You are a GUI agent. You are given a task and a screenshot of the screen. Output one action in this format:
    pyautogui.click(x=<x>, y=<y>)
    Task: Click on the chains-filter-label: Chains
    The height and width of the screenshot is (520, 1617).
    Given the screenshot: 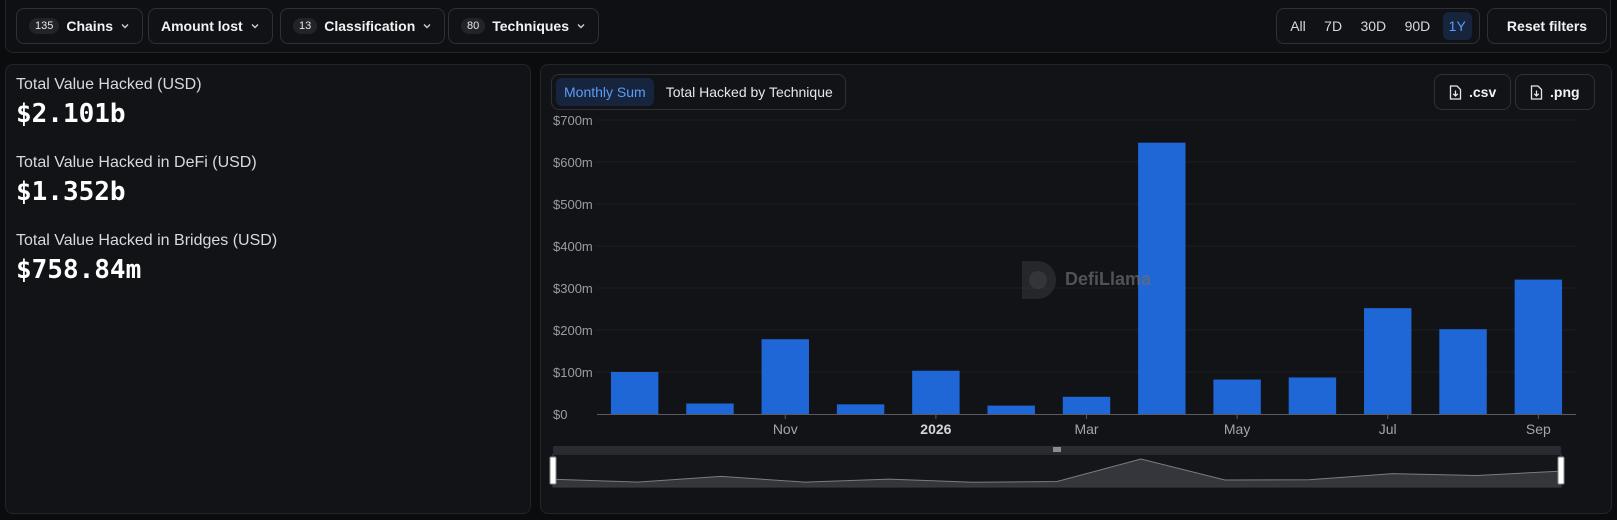 What is the action you would take?
    pyautogui.click(x=90, y=26)
    